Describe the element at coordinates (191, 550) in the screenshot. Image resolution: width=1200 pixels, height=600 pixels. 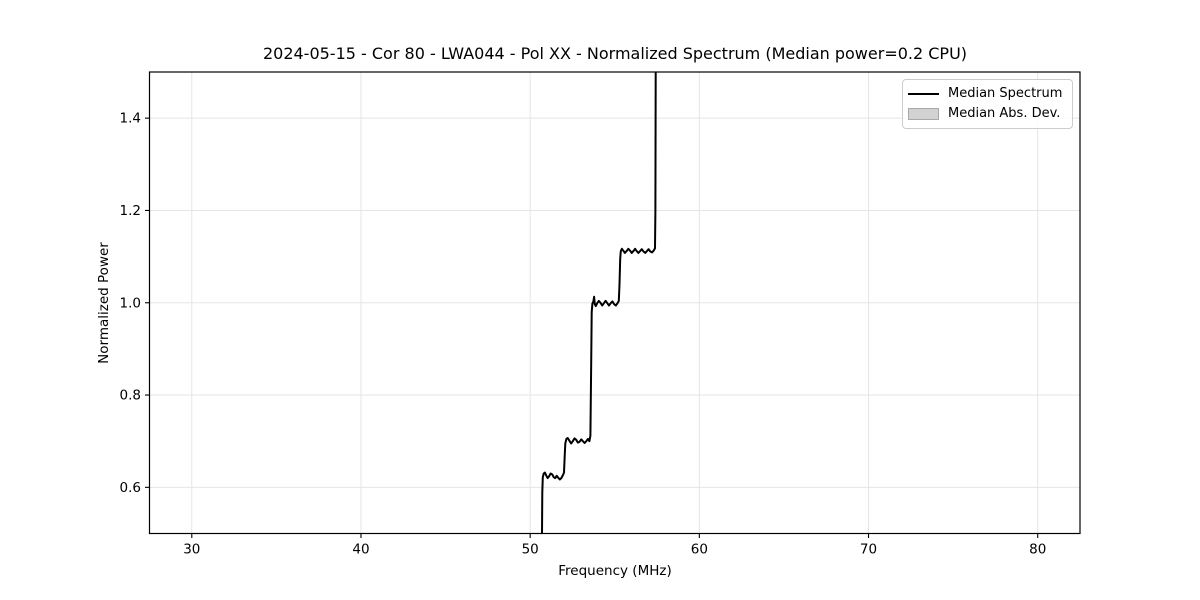
I see `x-tick-label: 30` at that location.